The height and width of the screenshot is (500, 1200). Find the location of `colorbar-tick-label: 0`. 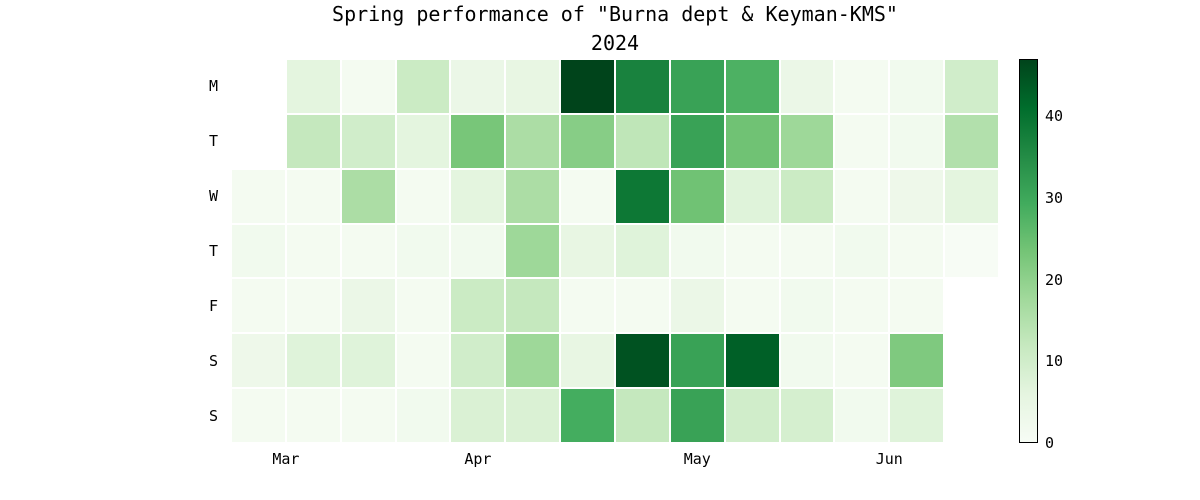

colorbar-tick-label: 0 is located at coordinates (1050, 443).